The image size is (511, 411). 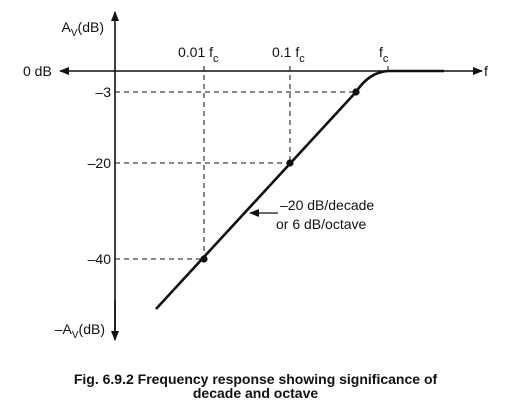 I want to click on point-minus20, so click(x=290, y=163).